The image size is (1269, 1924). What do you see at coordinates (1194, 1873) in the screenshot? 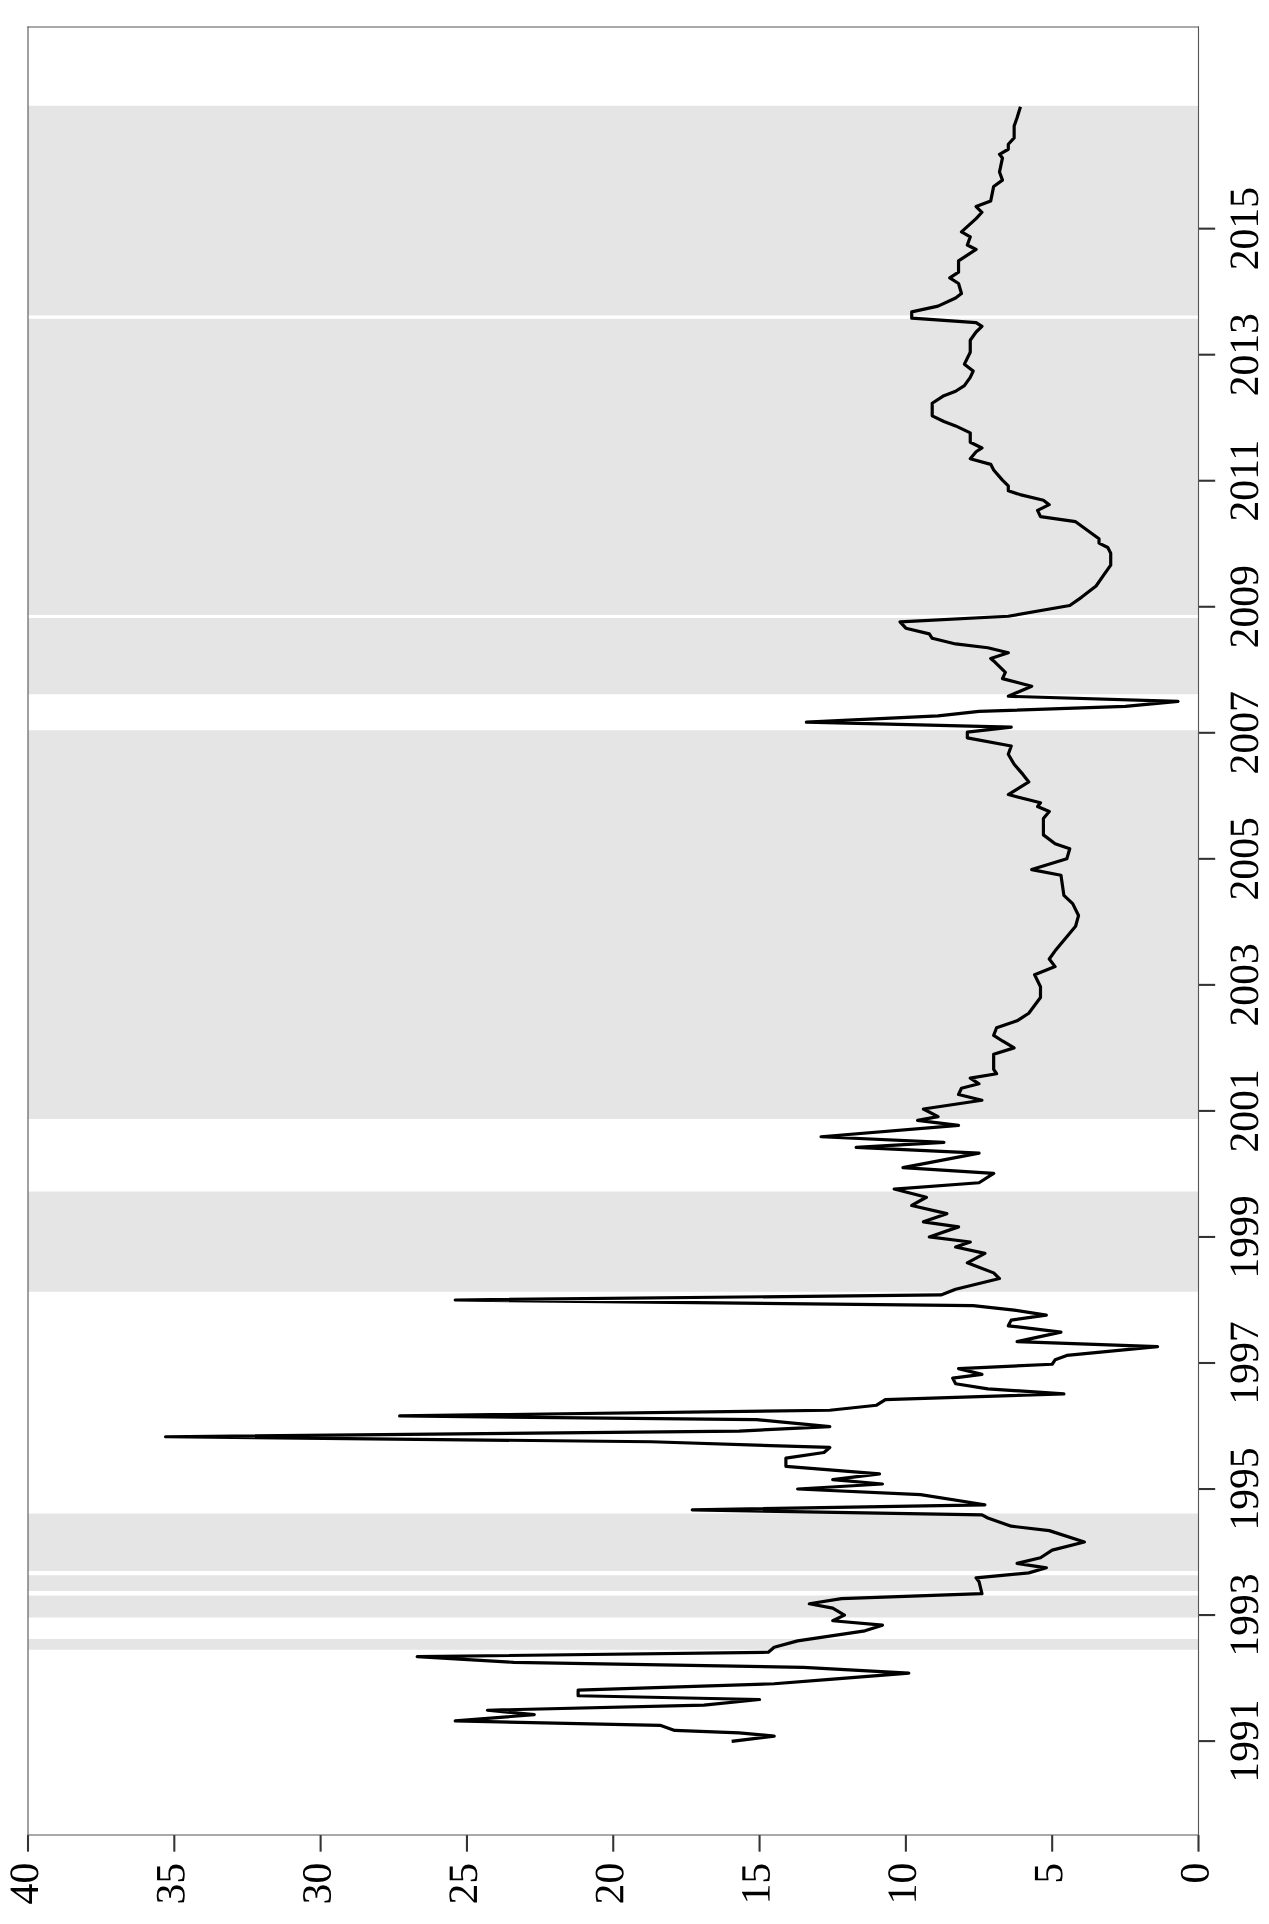
I see `x-tick-label: 0` at bounding box center [1194, 1873].